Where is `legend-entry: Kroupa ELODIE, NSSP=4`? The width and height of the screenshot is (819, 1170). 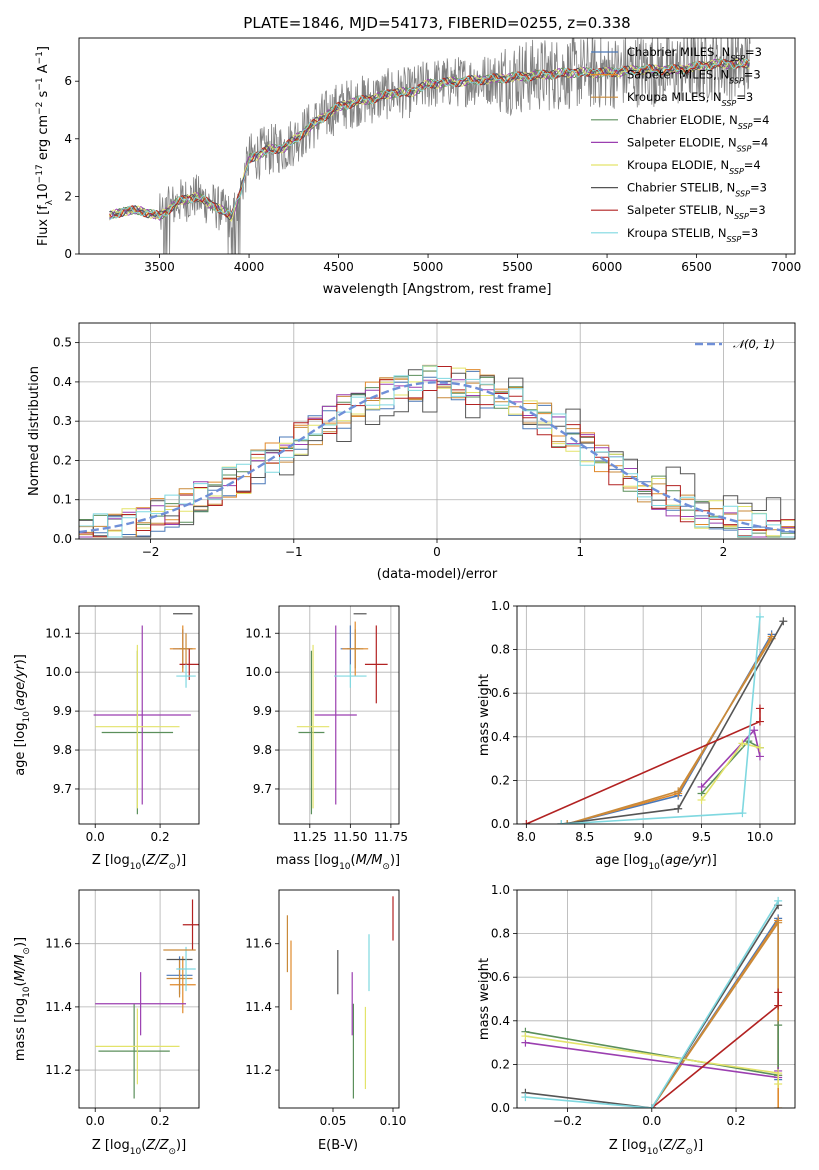 legend-entry: Kroupa ELODIE, NSSP=4 is located at coordinates (694, 167).